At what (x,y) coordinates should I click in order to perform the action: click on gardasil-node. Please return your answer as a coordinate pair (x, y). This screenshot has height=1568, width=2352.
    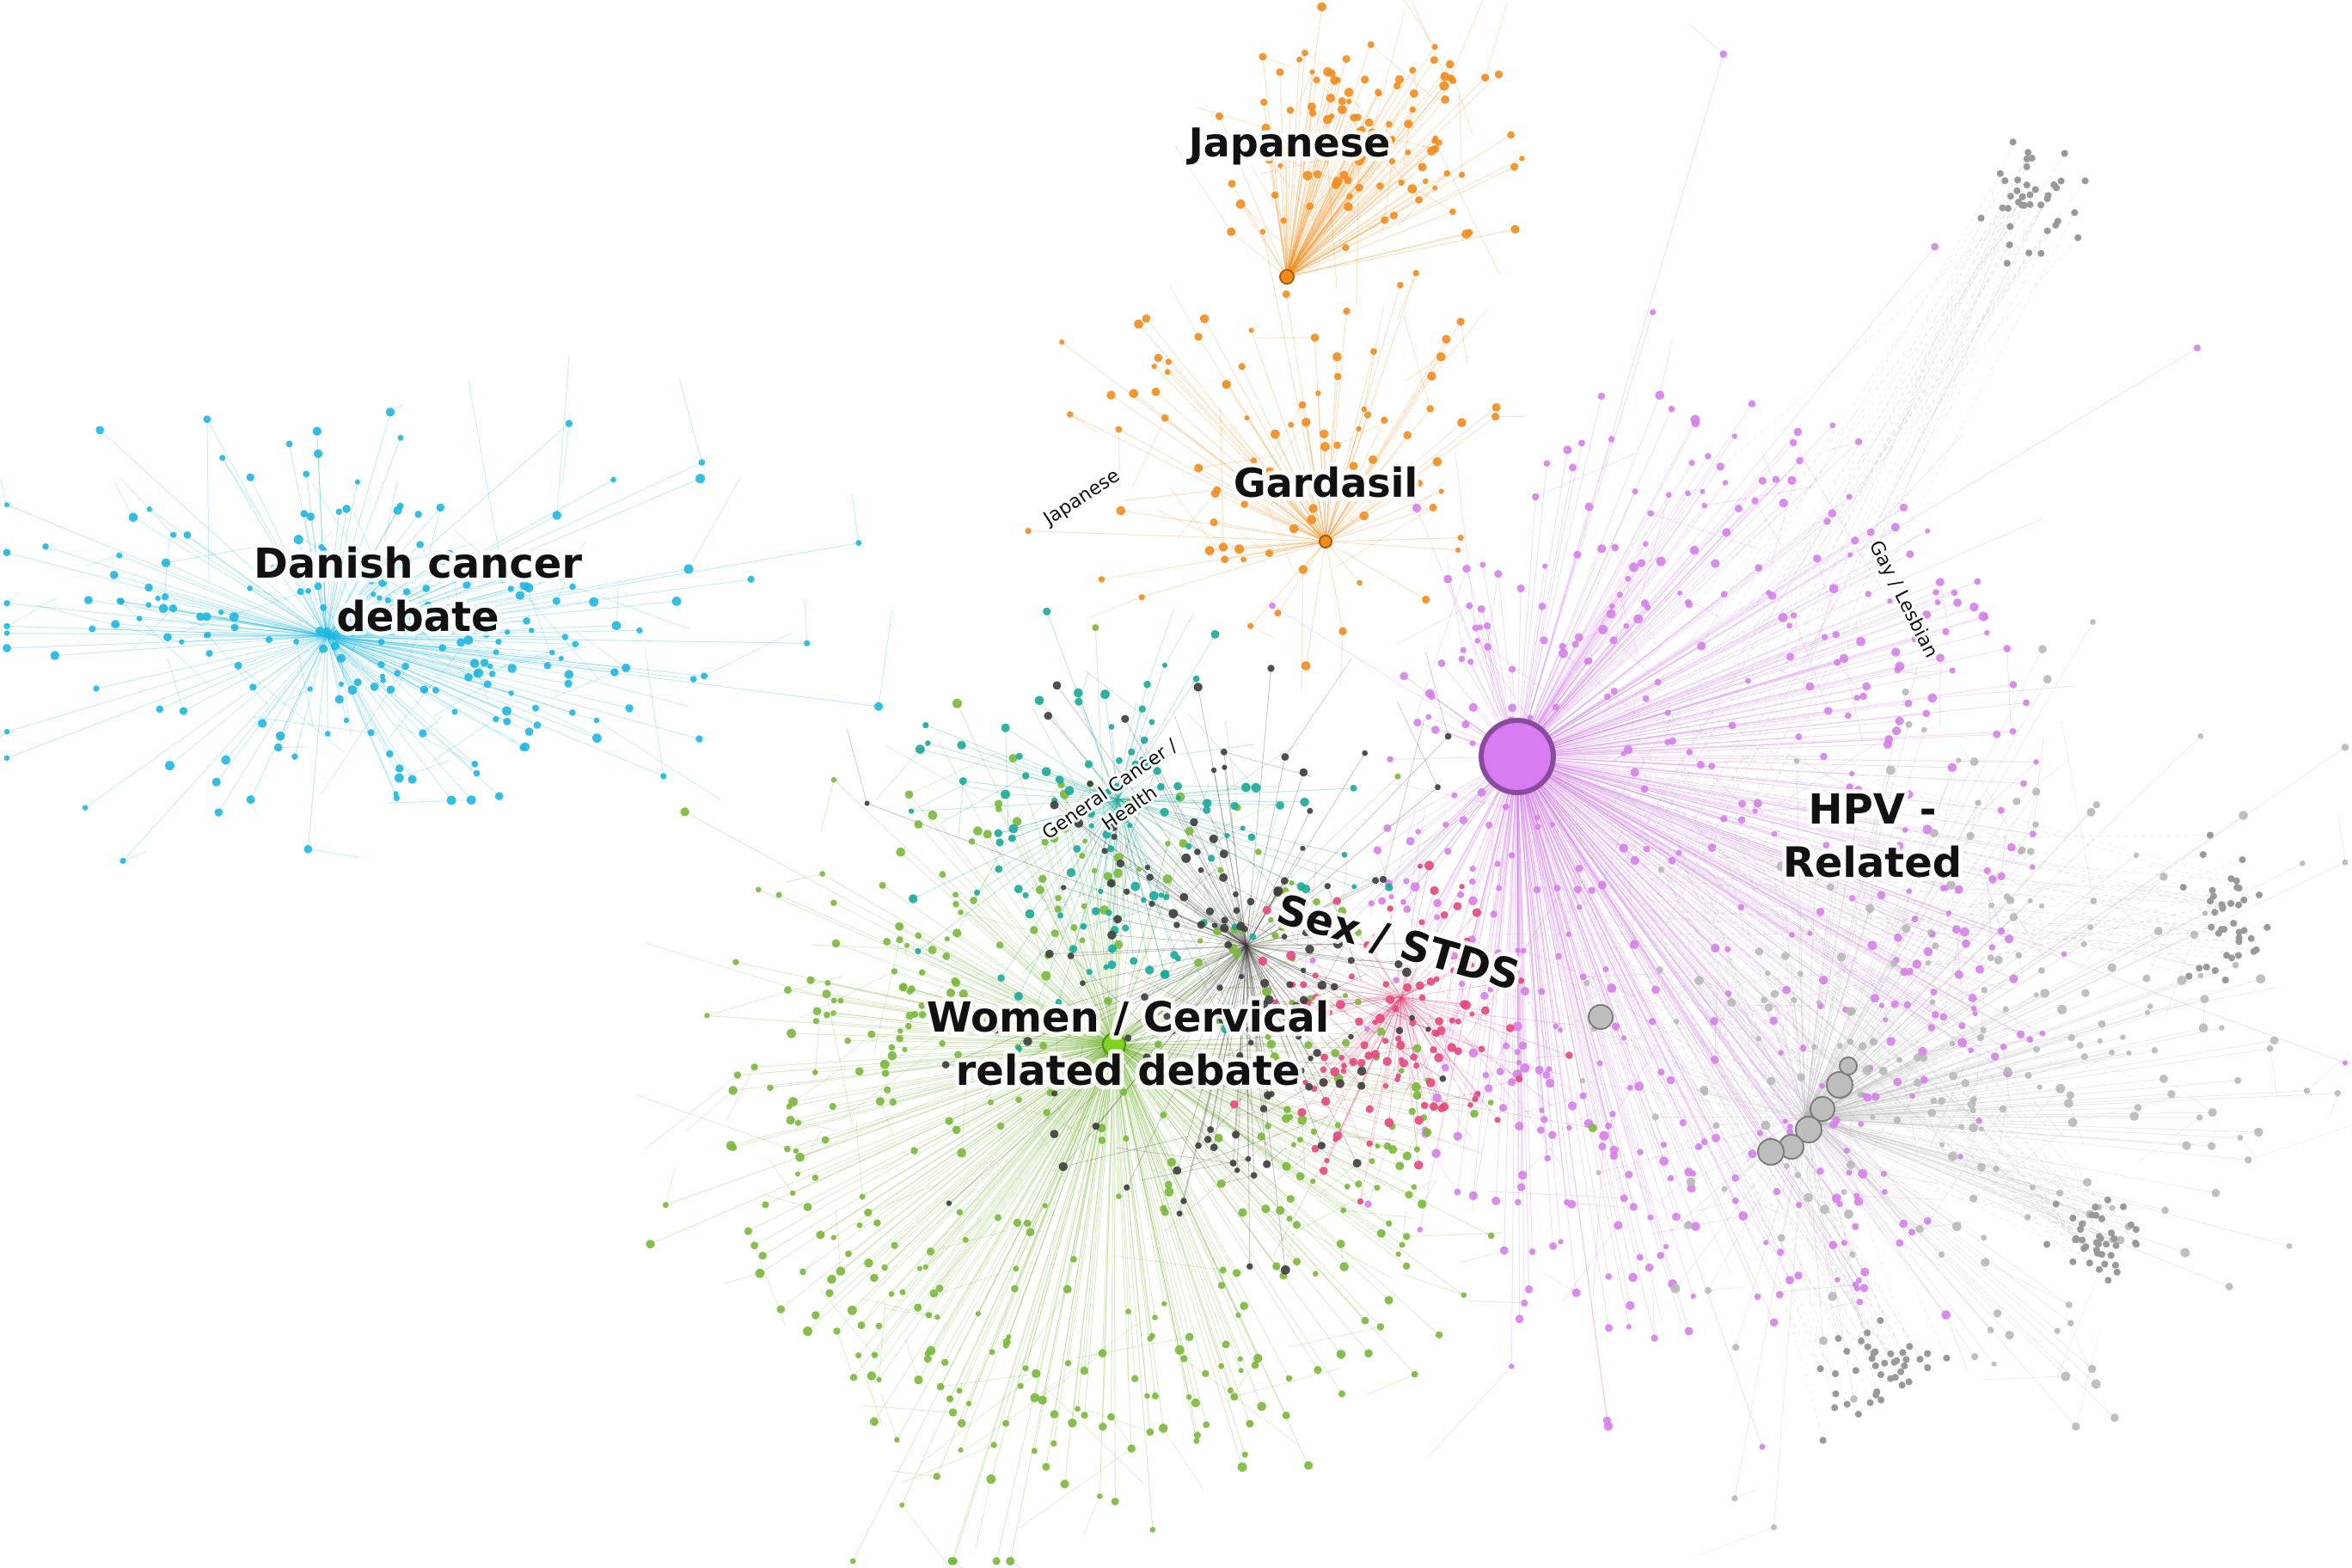
    Looking at the image, I should click on (1154, 367).